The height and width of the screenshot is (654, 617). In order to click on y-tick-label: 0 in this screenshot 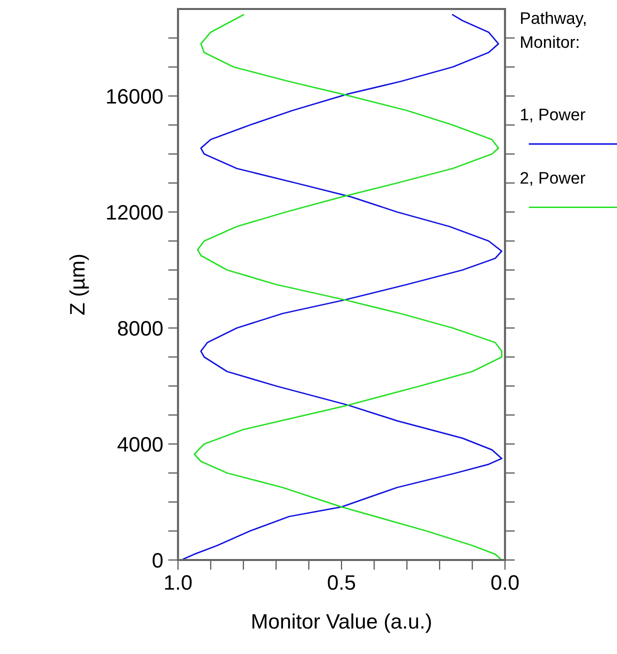, I will do `click(157, 560)`.